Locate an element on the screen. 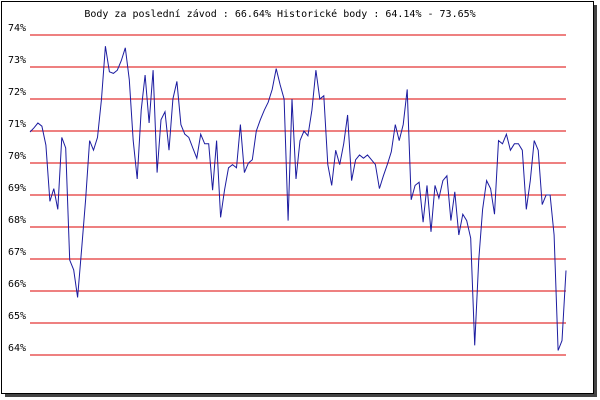  y-tick-label: 64% is located at coordinates (17, 348).